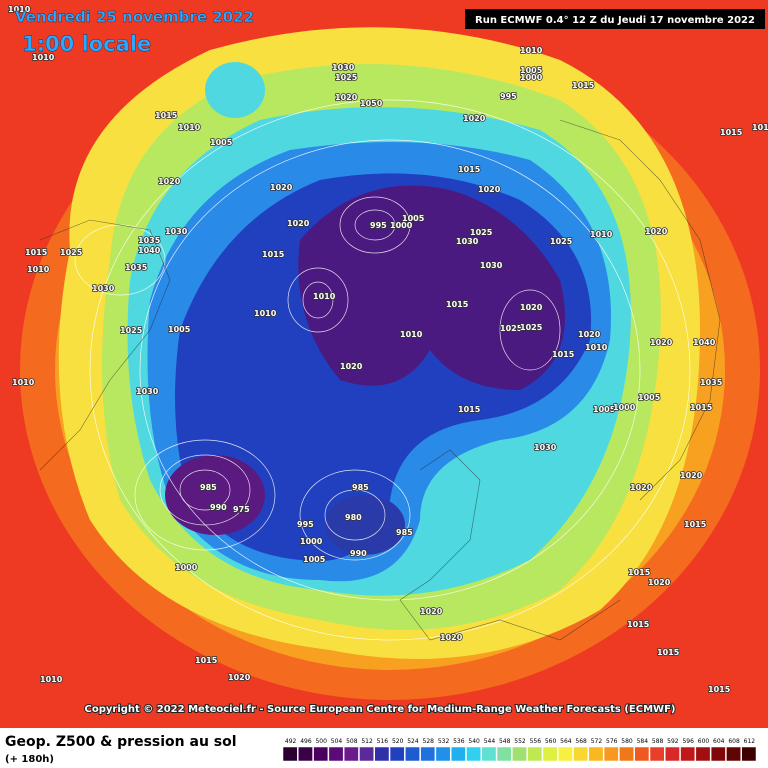 This screenshot has height=768, width=768. Describe the element at coordinates (371, 103) in the screenshot. I see `pressure-label: 1050` at that location.